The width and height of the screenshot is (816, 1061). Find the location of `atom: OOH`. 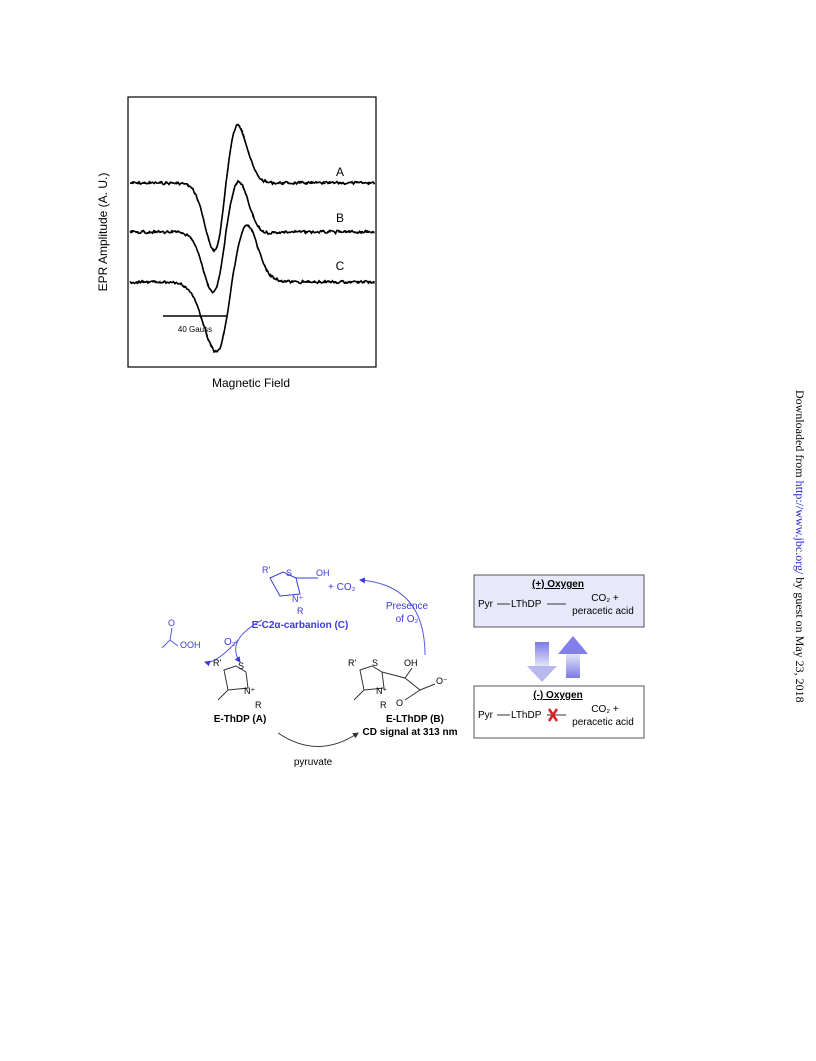

atom: OOH is located at coordinates (190, 645).